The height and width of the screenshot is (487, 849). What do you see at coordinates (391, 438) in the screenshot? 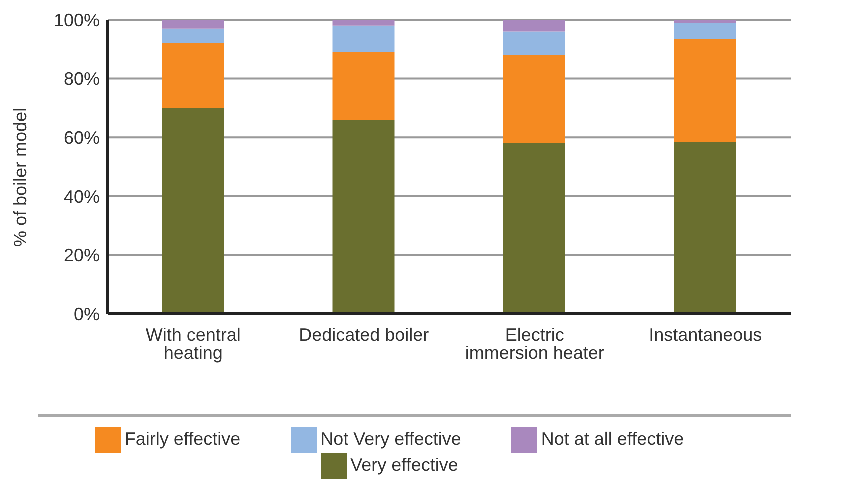
I see `legend-label: Not Very effective` at bounding box center [391, 438].